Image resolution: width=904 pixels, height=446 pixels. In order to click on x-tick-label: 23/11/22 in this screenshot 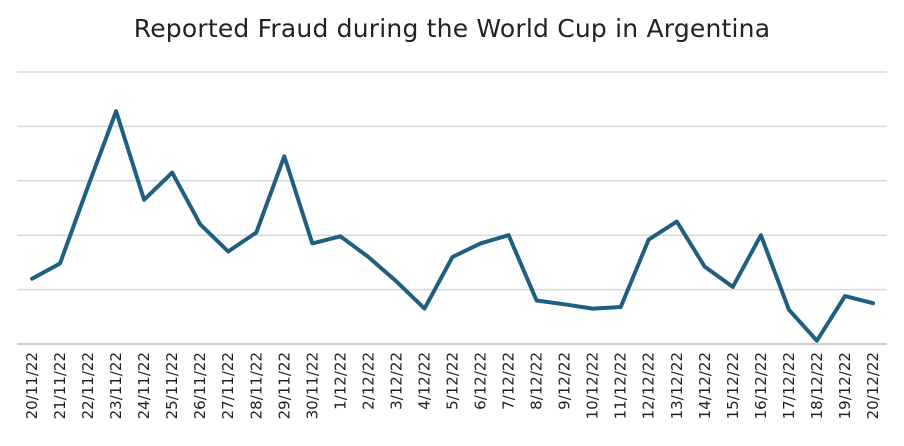, I will do `click(116, 385)`.